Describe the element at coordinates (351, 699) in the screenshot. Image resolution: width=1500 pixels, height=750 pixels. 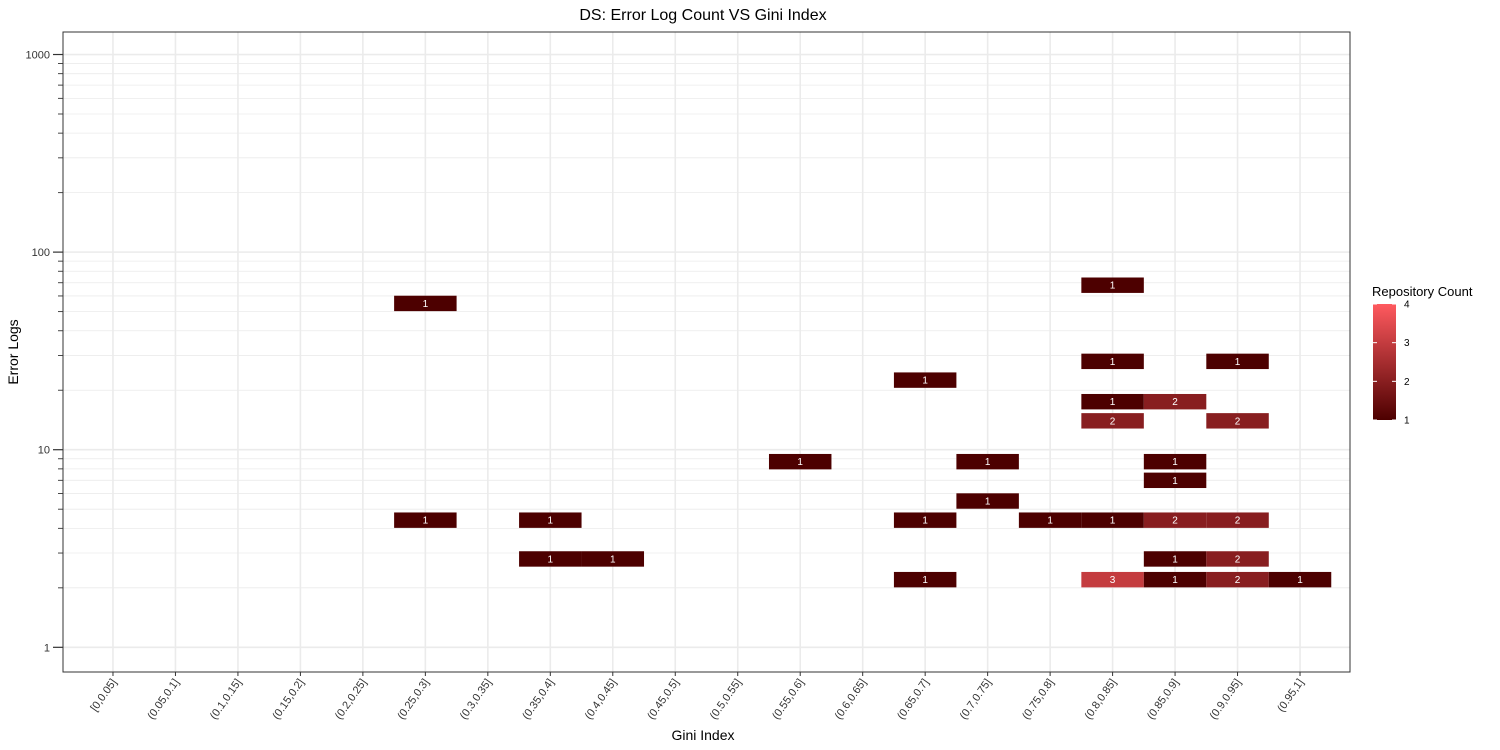
I see `x-tick-label: (0.2,0.25]` at that location.